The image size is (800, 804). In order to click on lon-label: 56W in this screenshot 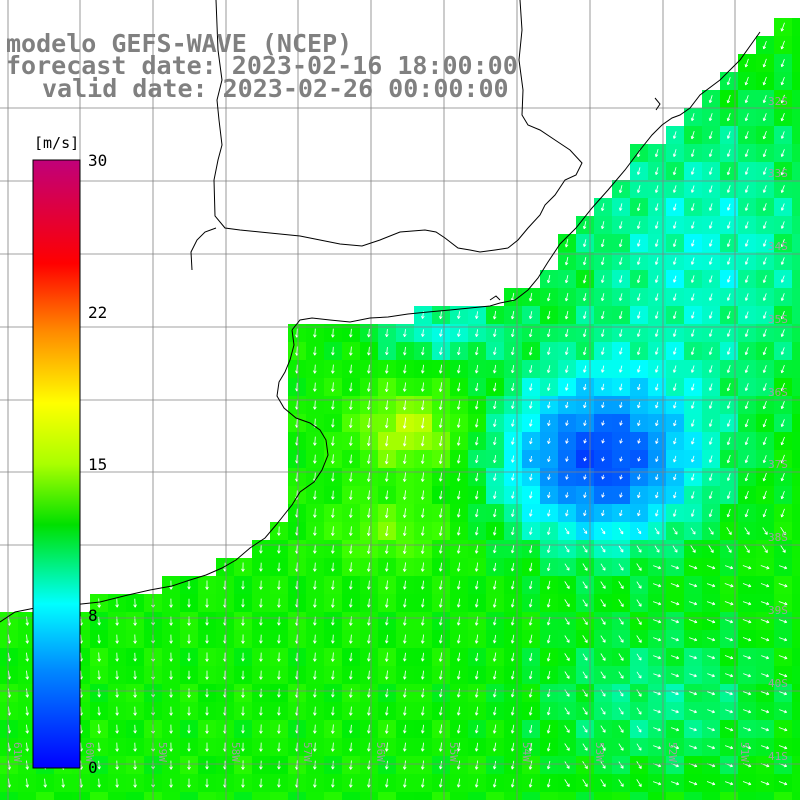, I will do `click(380, 752)`.